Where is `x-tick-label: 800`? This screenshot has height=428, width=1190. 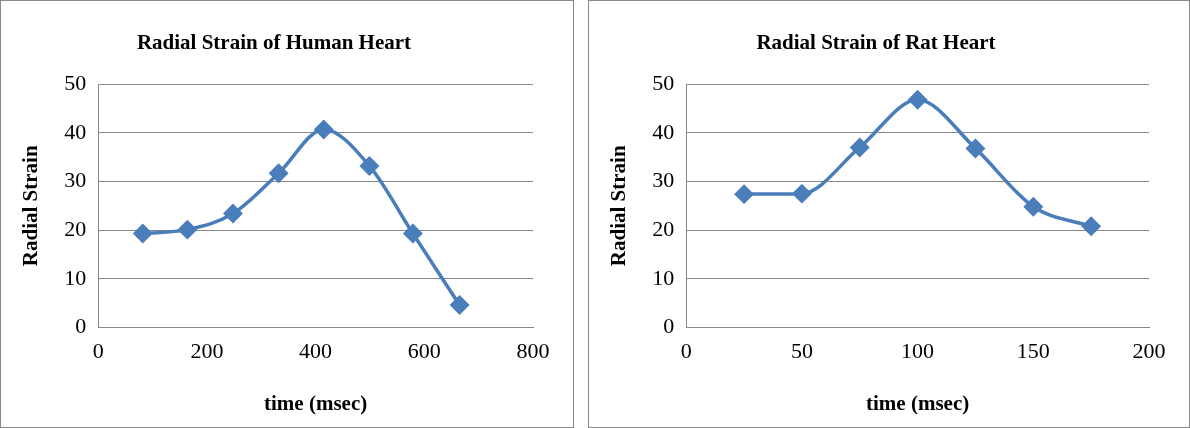 x-tick-label: 800 is located at coordinates (533, 351).